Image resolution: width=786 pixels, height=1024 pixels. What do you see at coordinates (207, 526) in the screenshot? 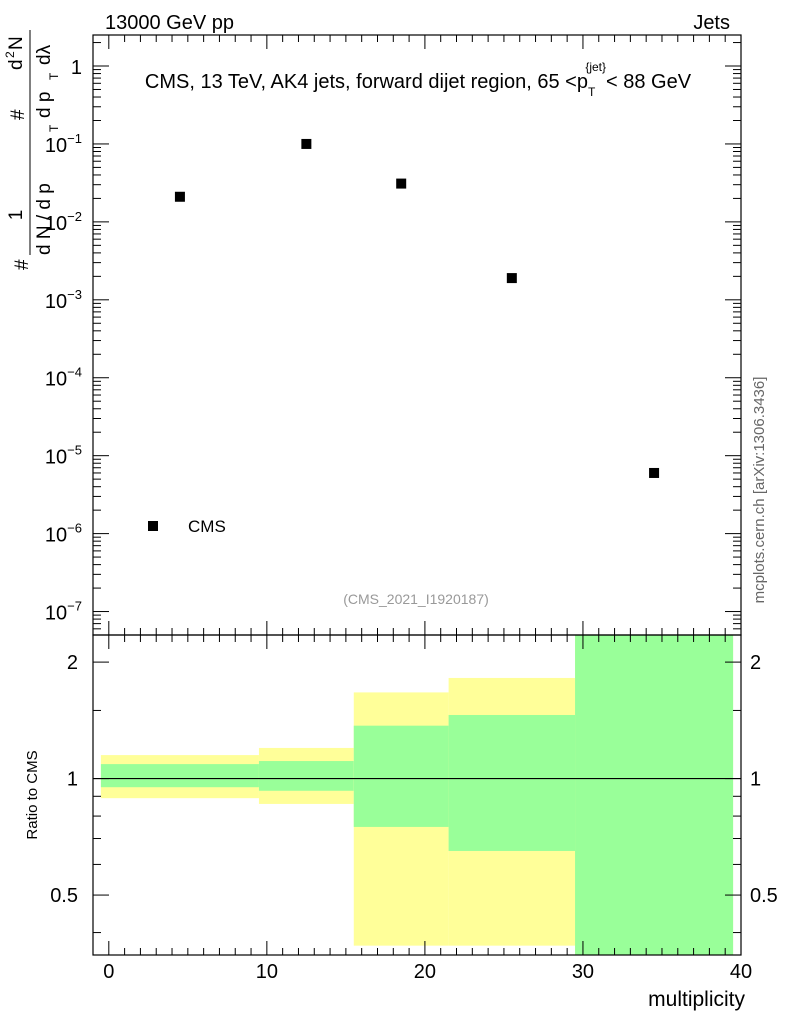
I see `legend-label: CMS` at bounding box center [207, 526].